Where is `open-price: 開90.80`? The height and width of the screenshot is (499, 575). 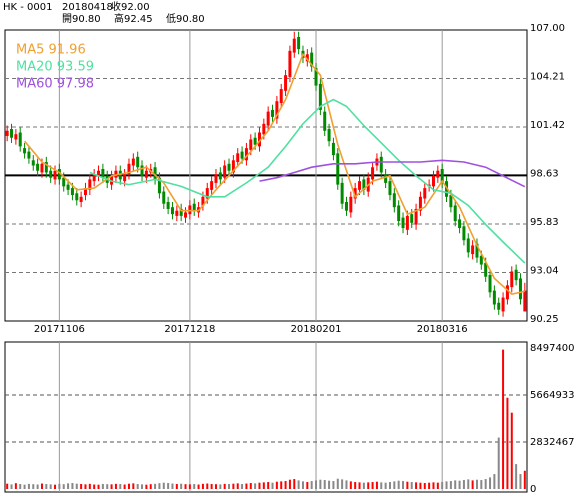
open-price: 開90.80 is located at coordinates (81, 19).